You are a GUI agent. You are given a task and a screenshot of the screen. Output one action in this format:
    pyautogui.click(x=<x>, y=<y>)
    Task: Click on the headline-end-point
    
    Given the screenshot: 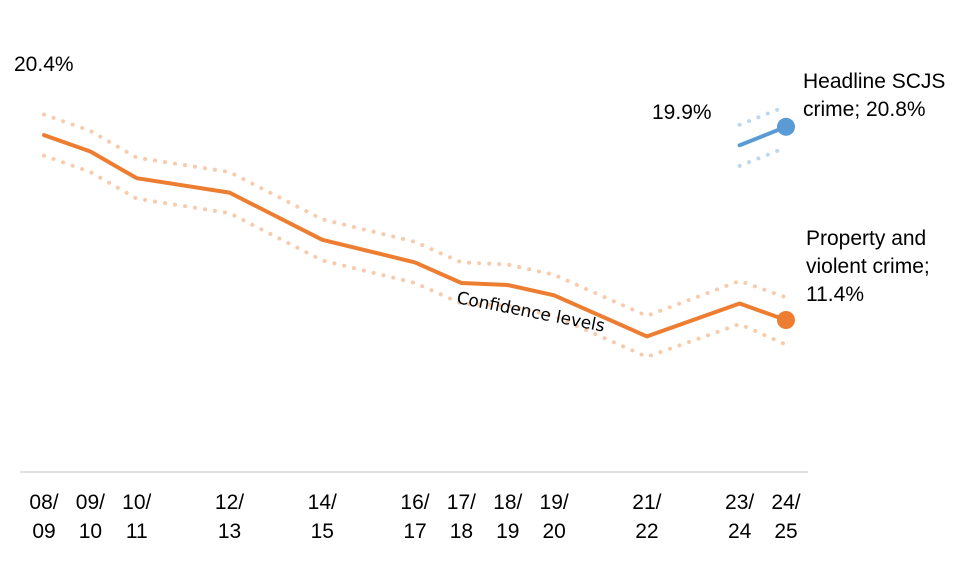 What is the action you would take?
    pyautogui.click(x=786, y=126)
    